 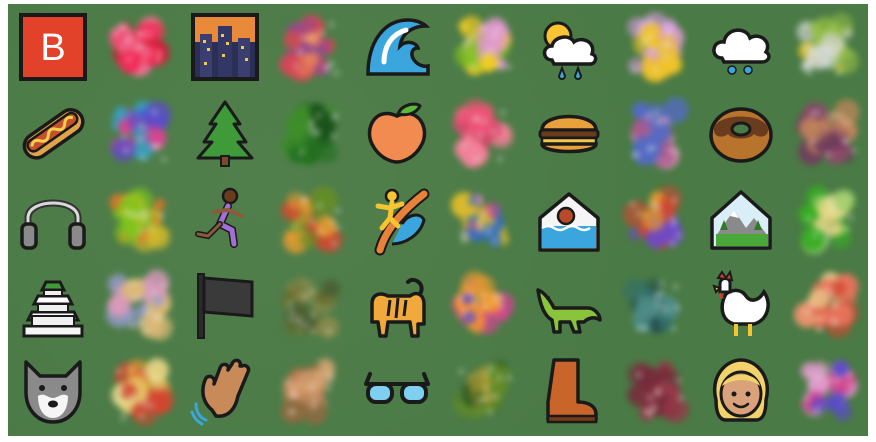 I want to click on b-button-icon: B, so click(x=53, y=47).